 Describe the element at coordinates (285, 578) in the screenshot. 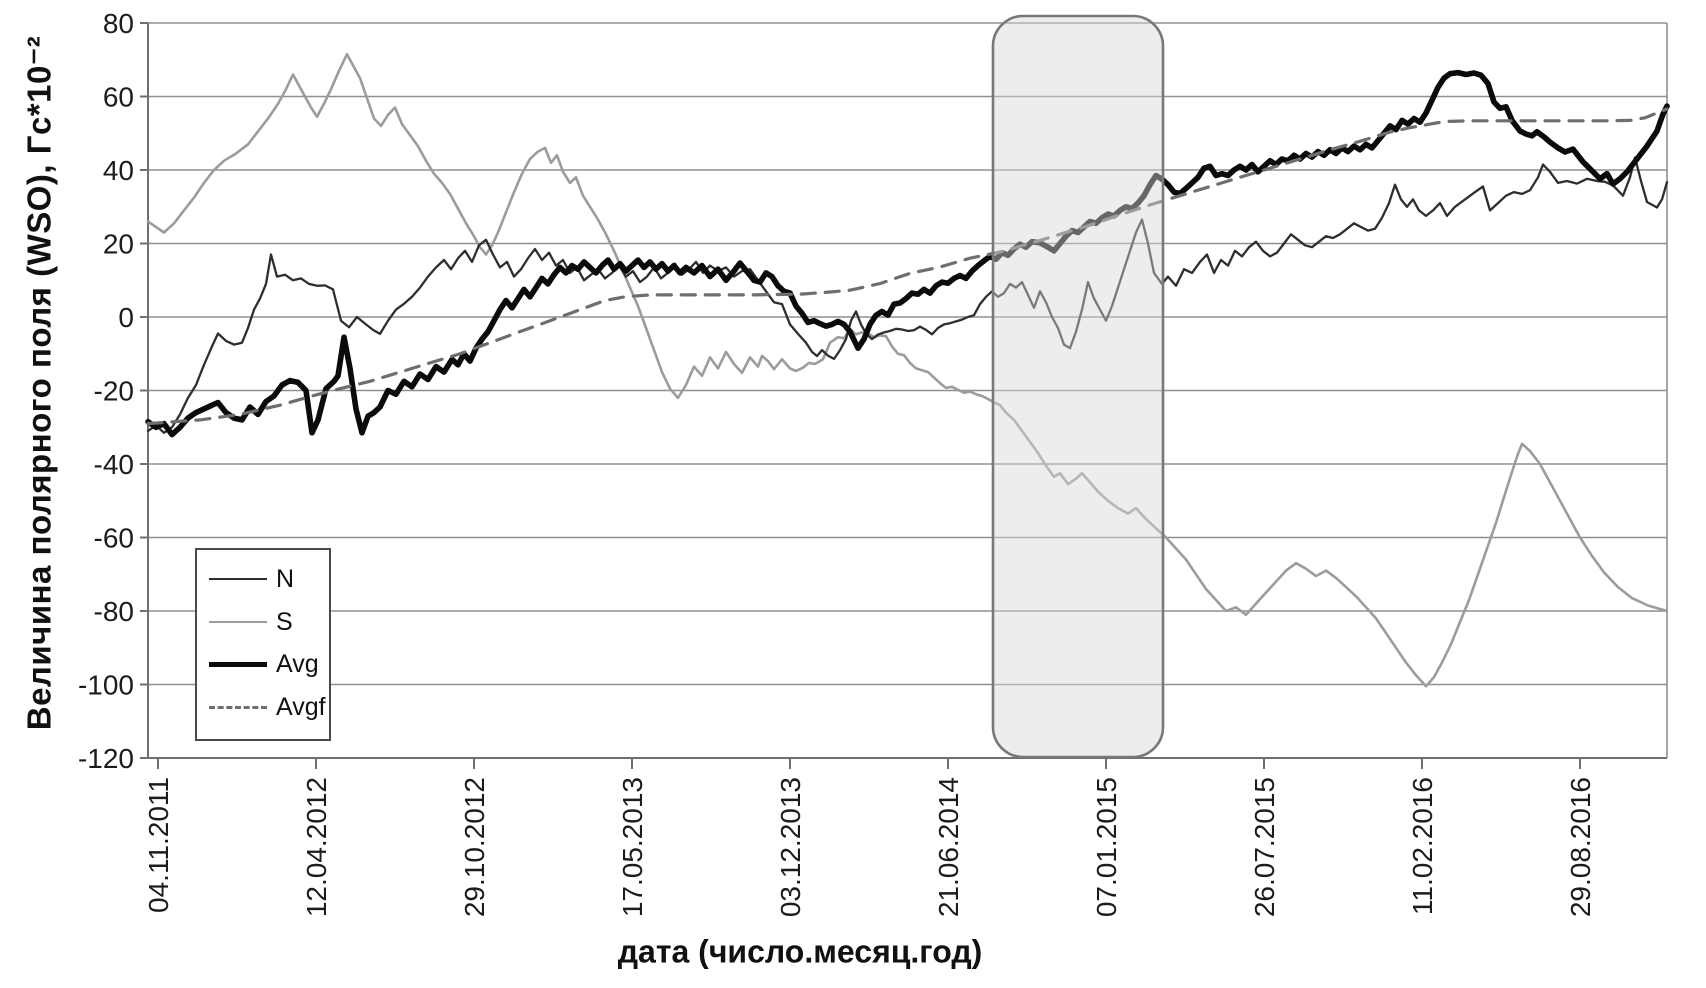

I see `legend-label-n: N` at that location.